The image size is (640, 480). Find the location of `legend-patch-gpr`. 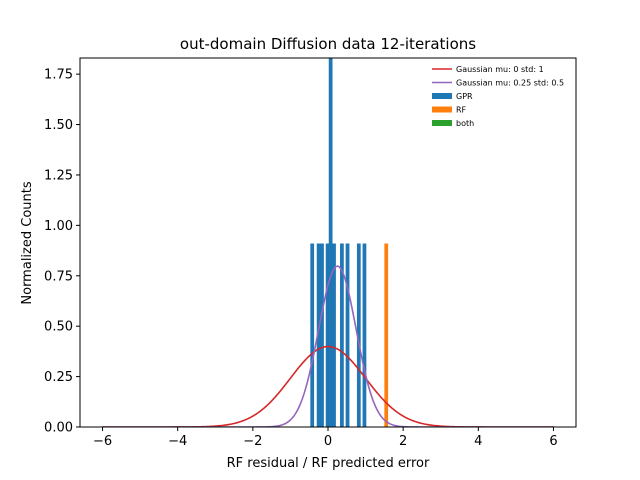

legend-patch-gpr is located at coordinates (442, 96).